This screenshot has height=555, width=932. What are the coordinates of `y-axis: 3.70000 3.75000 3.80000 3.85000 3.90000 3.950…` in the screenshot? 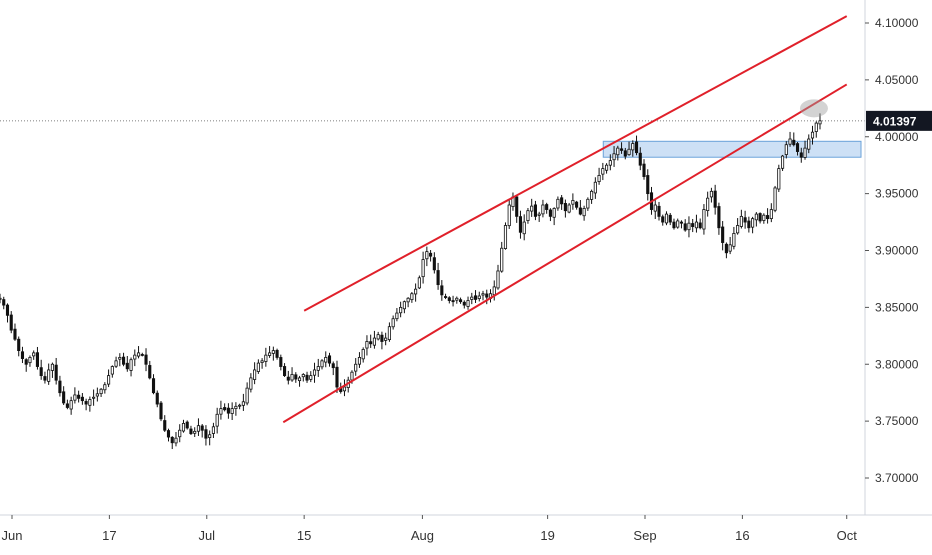 It's located at (898, 257).